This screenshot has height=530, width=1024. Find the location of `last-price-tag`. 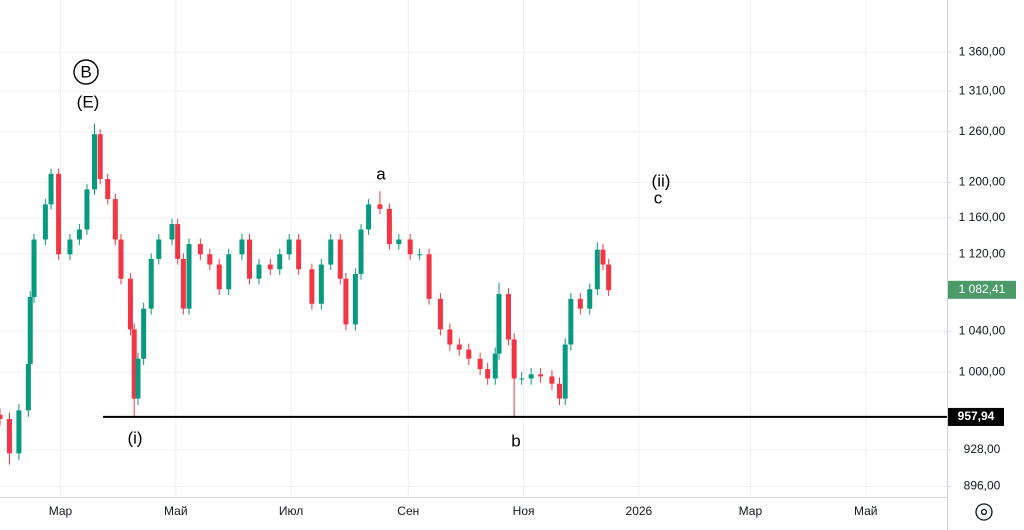

last-price-tag is located at coordinates (982, 289).